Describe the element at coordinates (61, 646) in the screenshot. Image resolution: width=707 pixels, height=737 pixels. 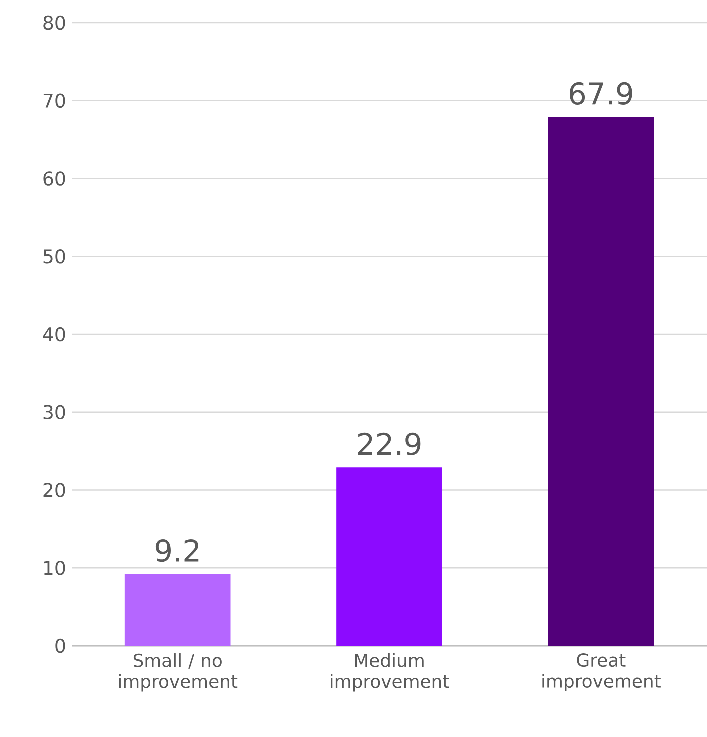
I see `y-tick-label: 0` at that location.